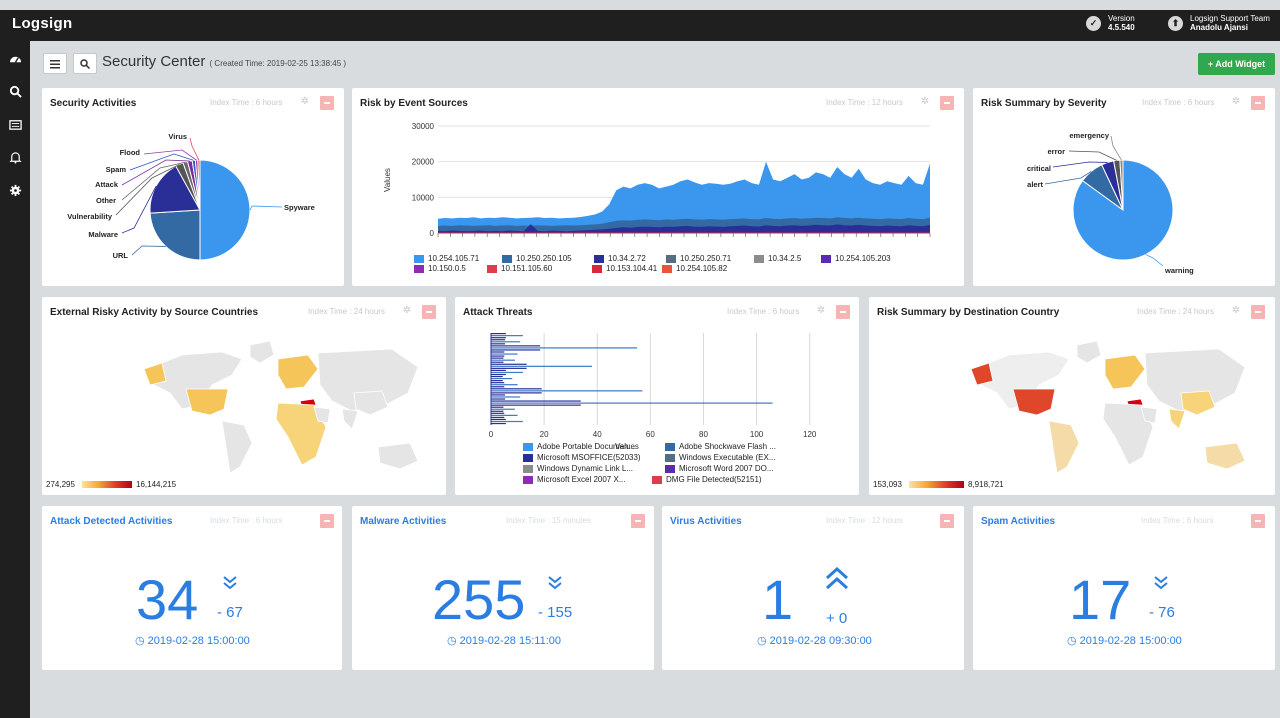 This screenshot has width=1280, height=718. Describe the element at coordinates (1219, 23) in the screenshot. I see `user-menu: ⬆ Logsign Support Team Anadolu Ajansi` at that location.